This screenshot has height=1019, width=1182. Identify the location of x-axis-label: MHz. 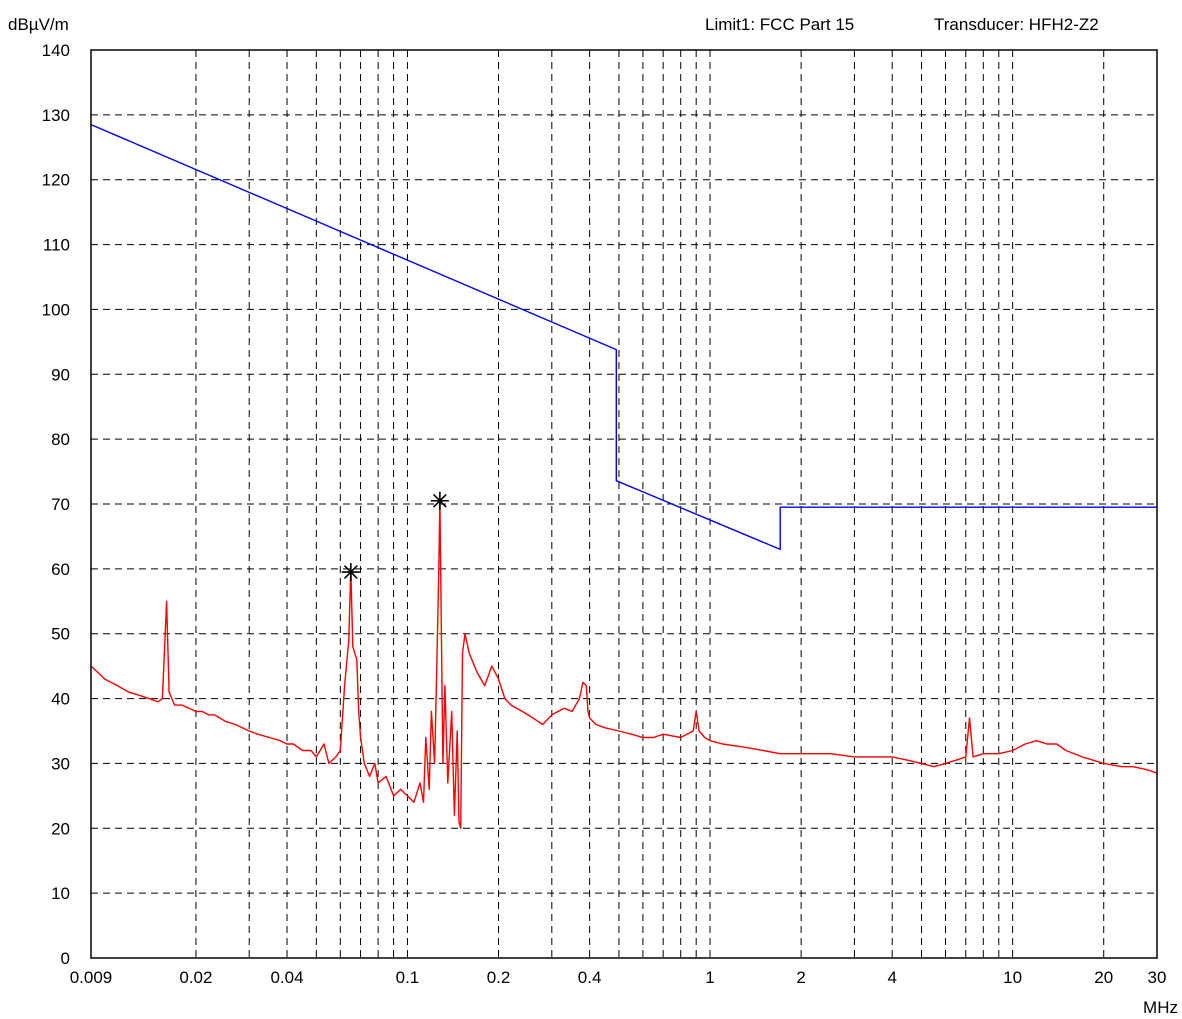
(1160, 1007).